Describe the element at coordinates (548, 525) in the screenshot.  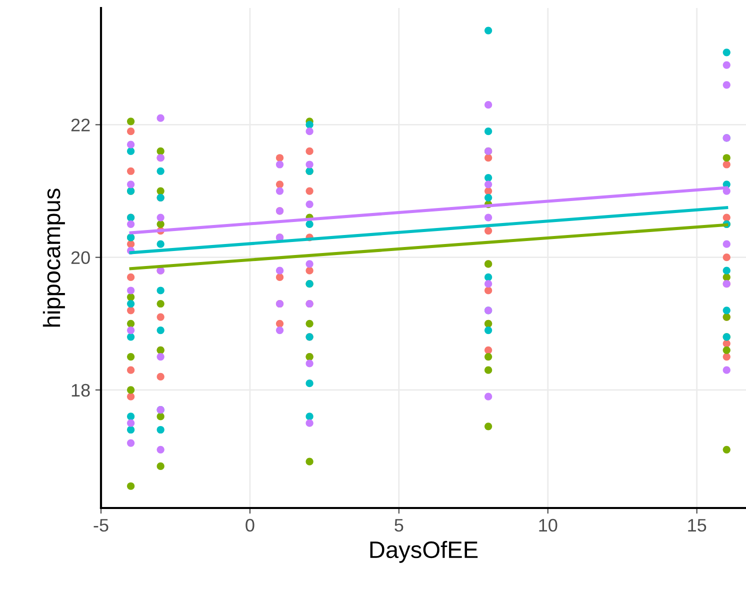
I see `x-tick-label: 10` at that location.